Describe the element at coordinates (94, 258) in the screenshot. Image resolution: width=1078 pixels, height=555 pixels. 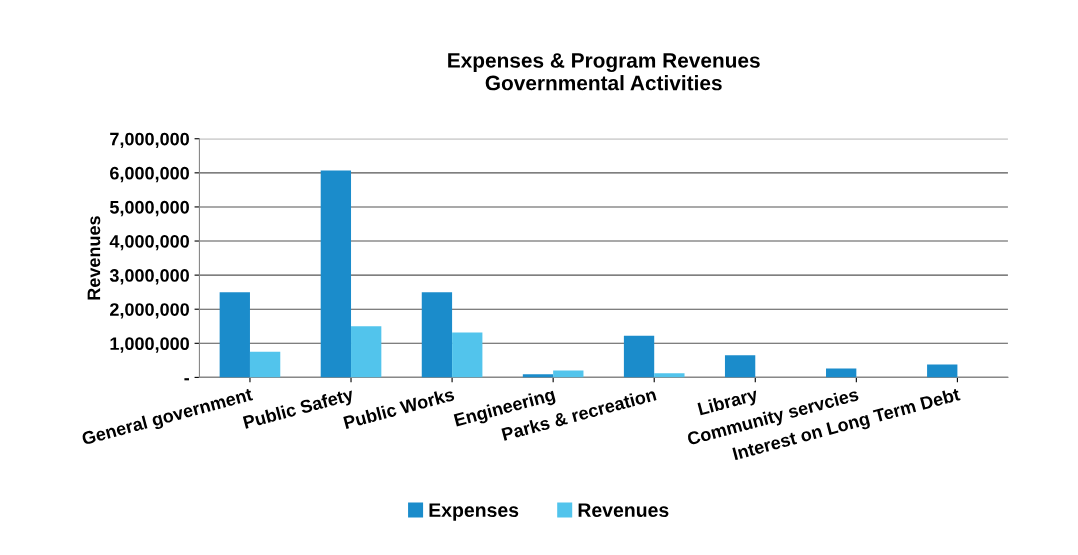
I see `y-axis-title: Revenues` at that location.